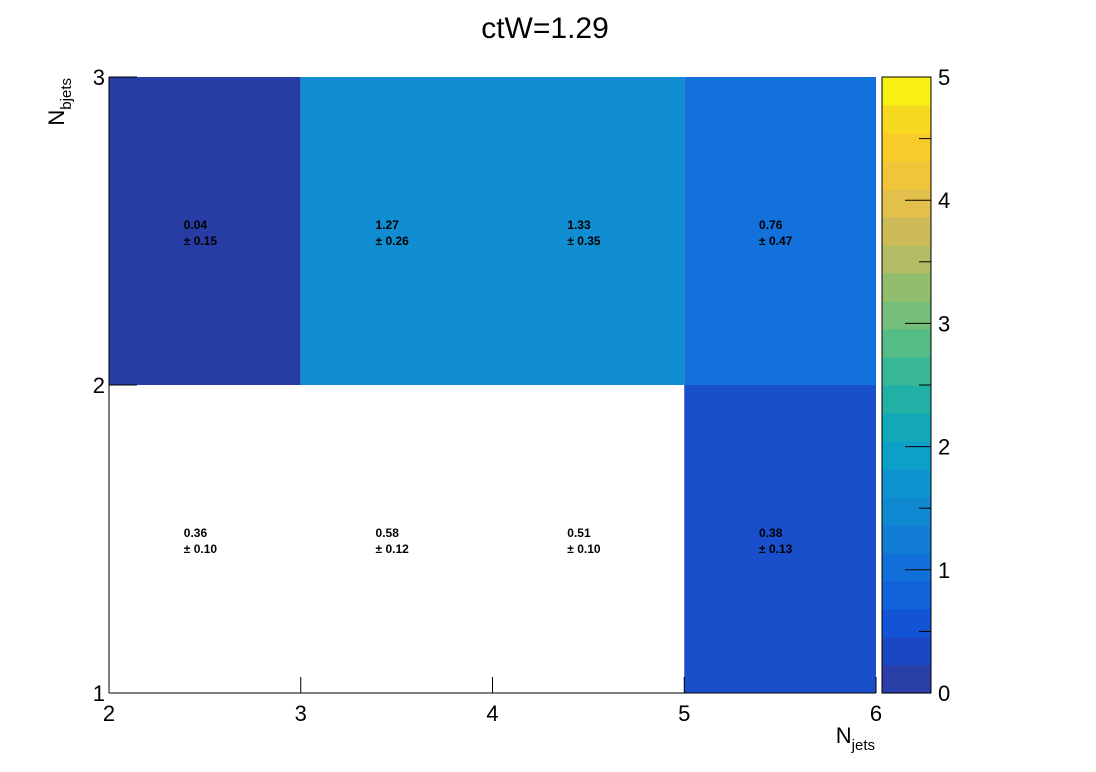  Describe the element at coordinates (771, 225) in the screenshot. I see `cell-value-label: 0.76` at that location.